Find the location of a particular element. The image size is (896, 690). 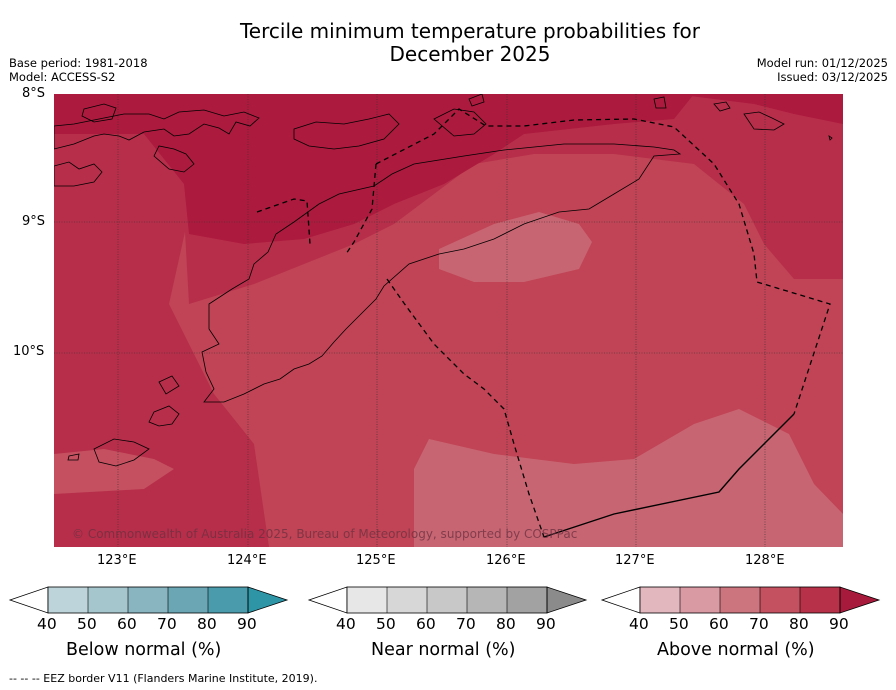

cb3-title: Above normal (%) is located at coordinates (736, 650).